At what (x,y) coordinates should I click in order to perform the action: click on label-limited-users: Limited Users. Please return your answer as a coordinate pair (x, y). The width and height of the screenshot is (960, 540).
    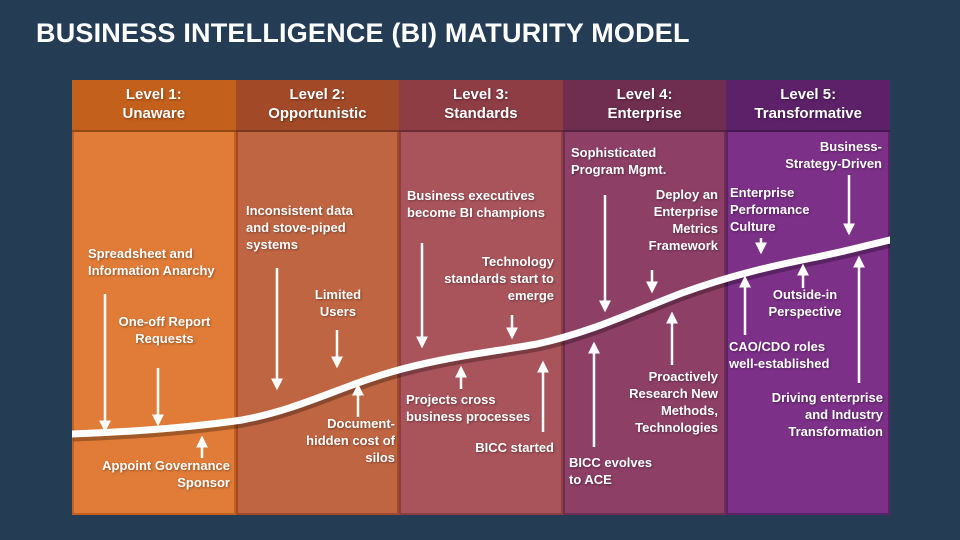
    Looking at the image, I should click on (338, 303).